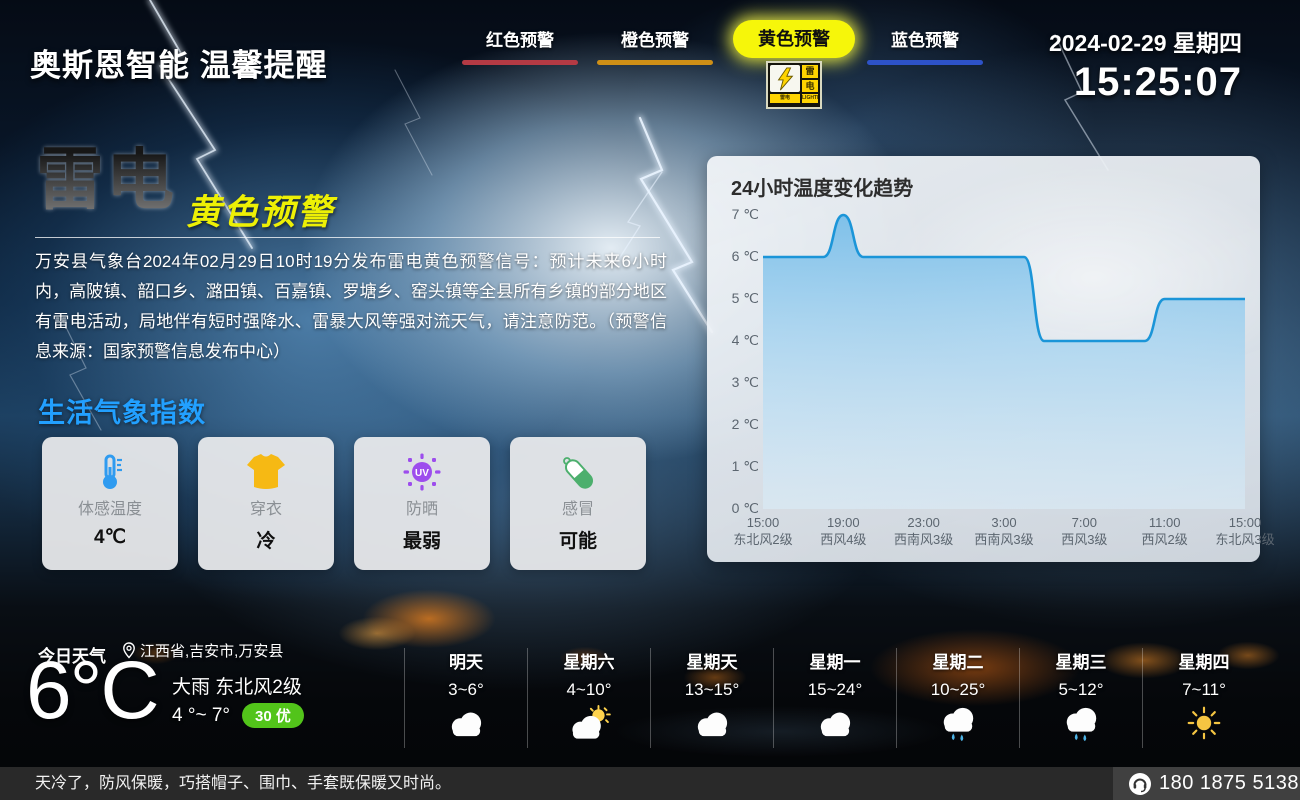  I want to click on tab-orange-warning: 橙色预警, so click(655, 45).